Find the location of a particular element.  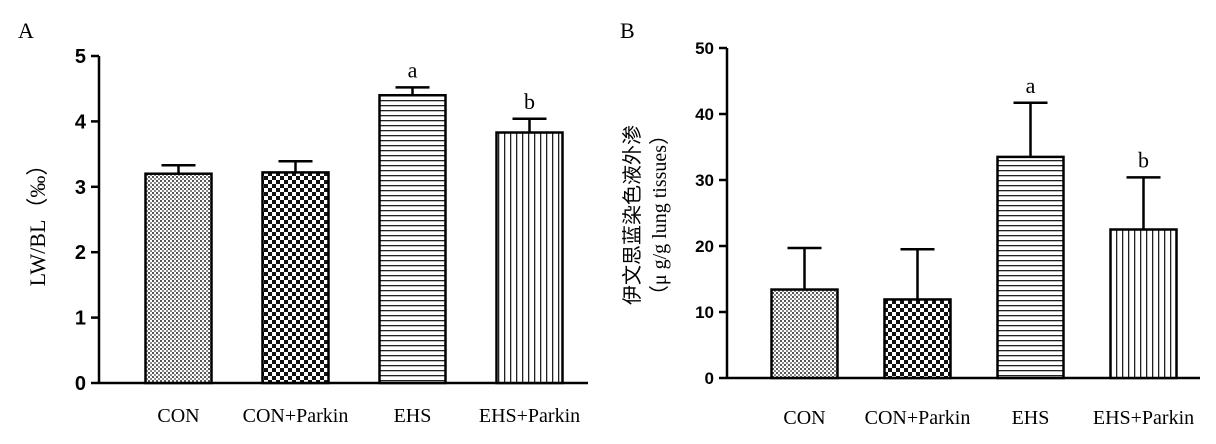

y-tick-label: 4 is located at coordinates (81, 122).